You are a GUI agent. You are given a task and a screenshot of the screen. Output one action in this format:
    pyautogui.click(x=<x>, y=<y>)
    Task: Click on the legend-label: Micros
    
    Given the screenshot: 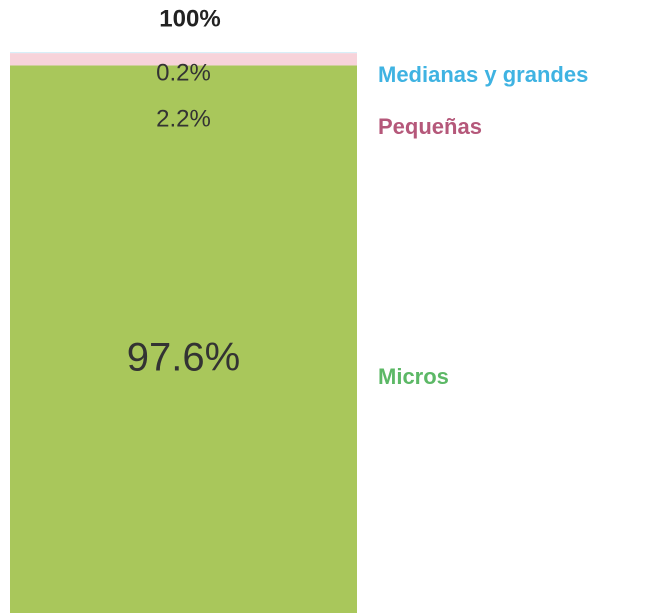 What is the action you would take?
    pyautogui.click(x=413, y=376)
    